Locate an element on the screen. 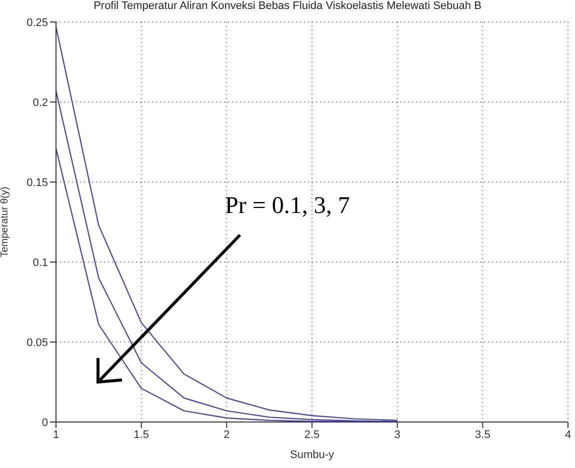  x-tick-label: 4 is located at coordinates (568, 434).